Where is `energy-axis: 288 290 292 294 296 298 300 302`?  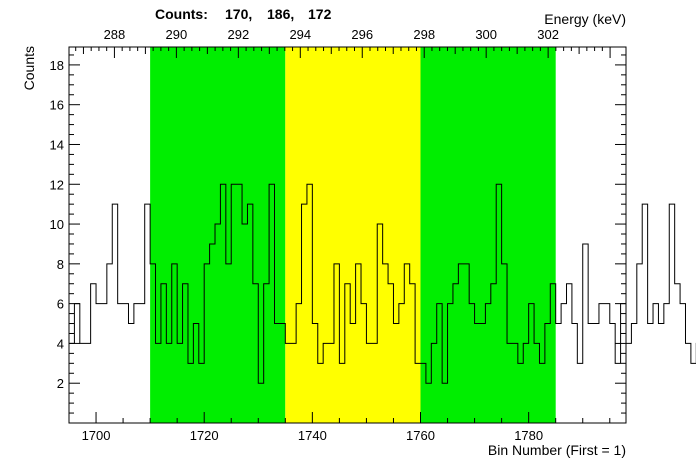
energy-axis: 288 290 292 294 296 298 300 302 is located at coordinates (343, 42).